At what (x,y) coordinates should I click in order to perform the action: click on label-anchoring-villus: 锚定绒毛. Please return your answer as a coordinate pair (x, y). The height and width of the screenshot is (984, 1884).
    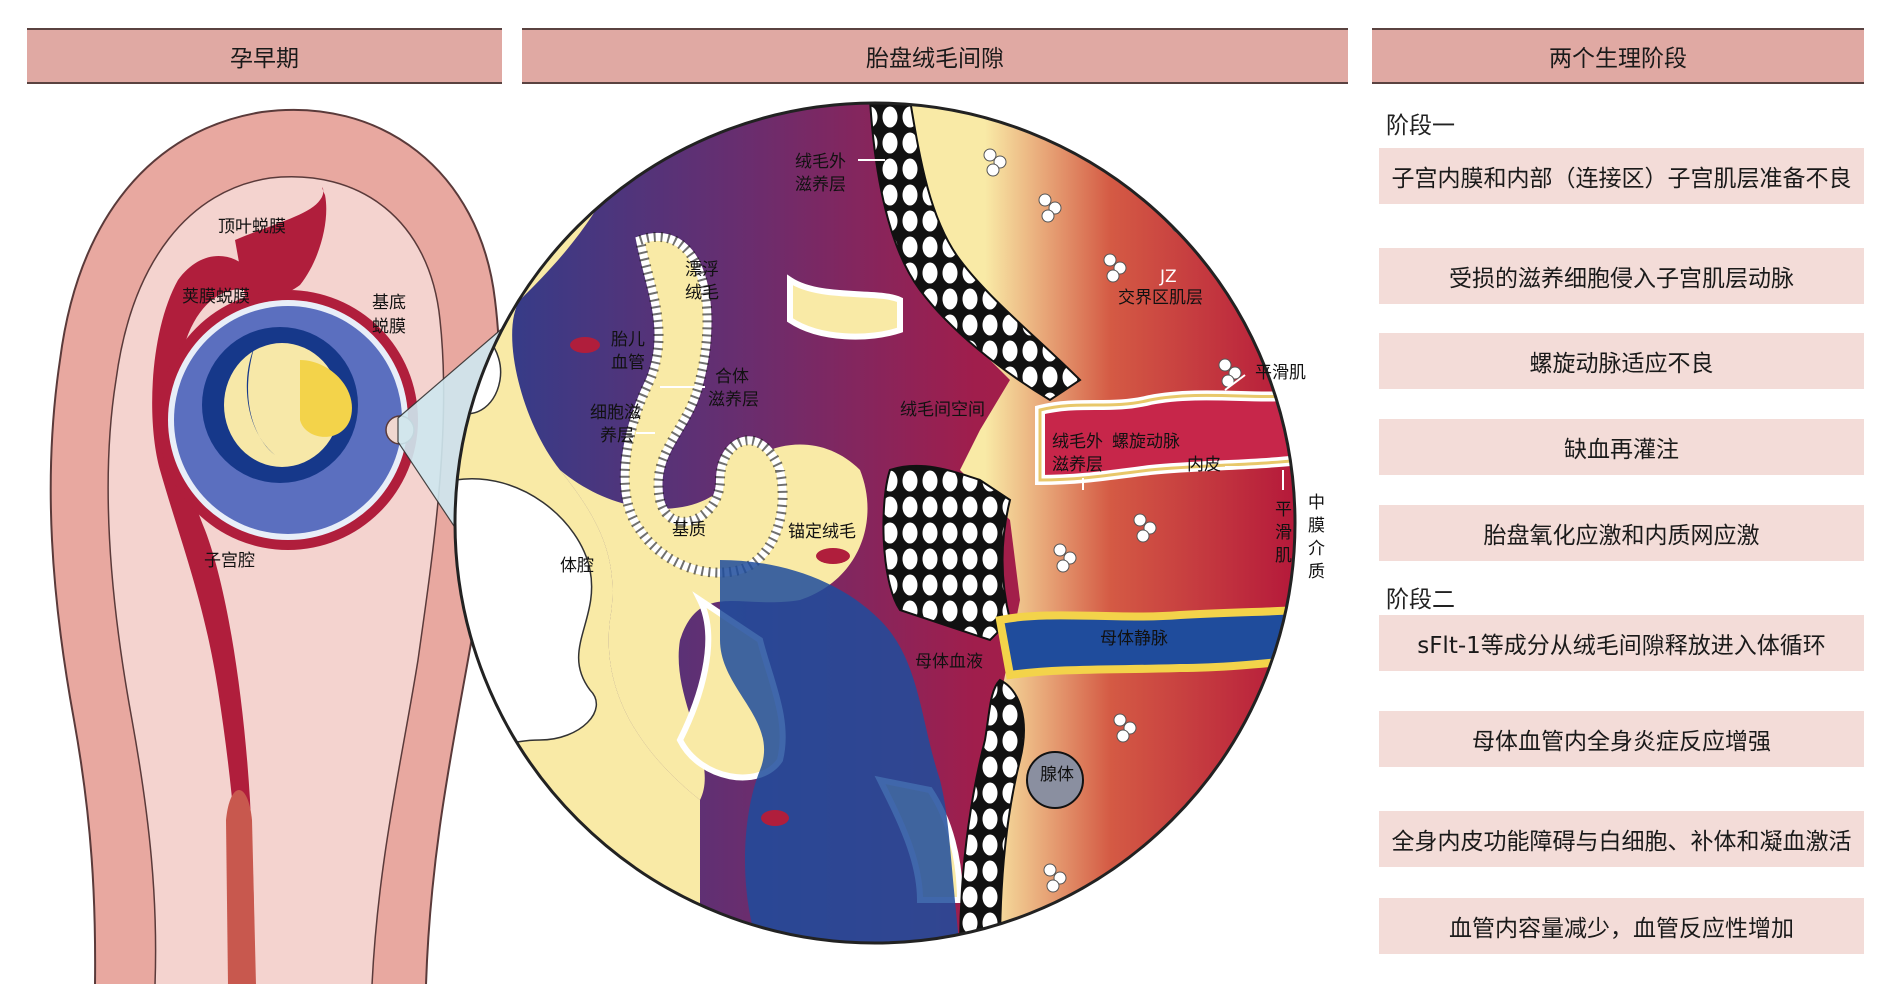
    Looking at the image, I should click on (822, 532).